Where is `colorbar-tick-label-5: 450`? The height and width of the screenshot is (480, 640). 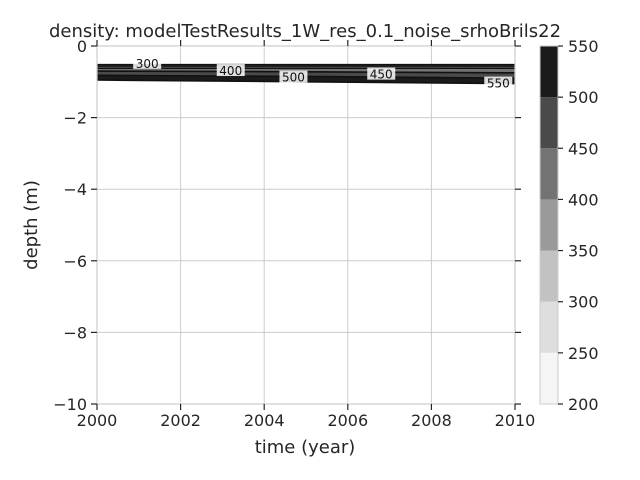 colorbar-tick-label-5: 450 is located at coordinates (583, 148).